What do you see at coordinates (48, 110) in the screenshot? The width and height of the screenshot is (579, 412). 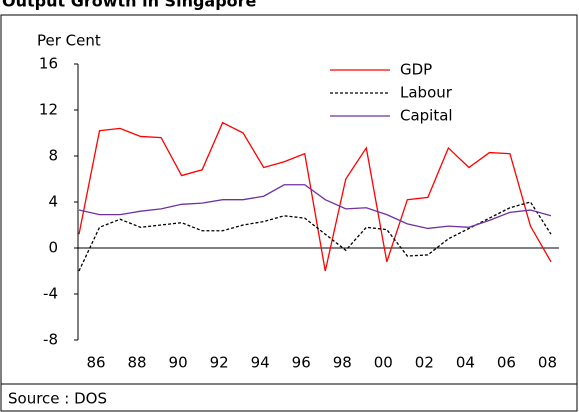 I see `y-tick-label: 12` at bounding box center [48, 110].